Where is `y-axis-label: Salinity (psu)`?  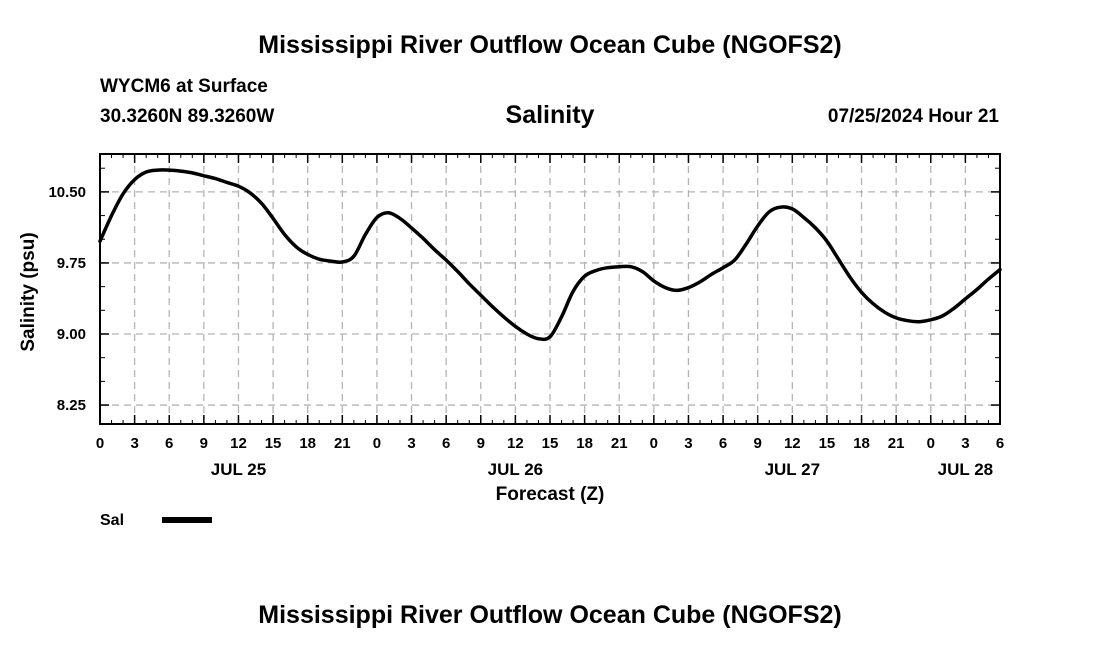
y-axis-label: Salinity (psu) is located at coordinates (28, 291).